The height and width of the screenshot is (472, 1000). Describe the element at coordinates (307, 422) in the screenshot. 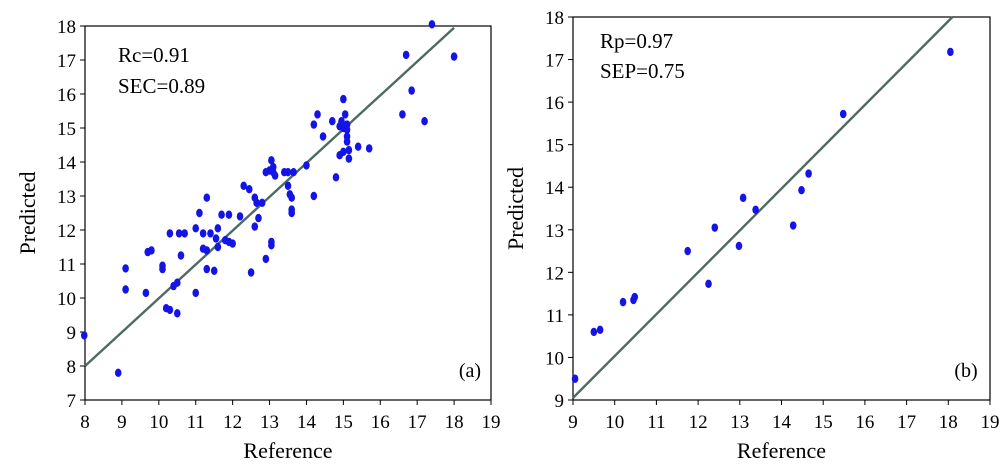

I see `x-tick-label: 14` at that location.